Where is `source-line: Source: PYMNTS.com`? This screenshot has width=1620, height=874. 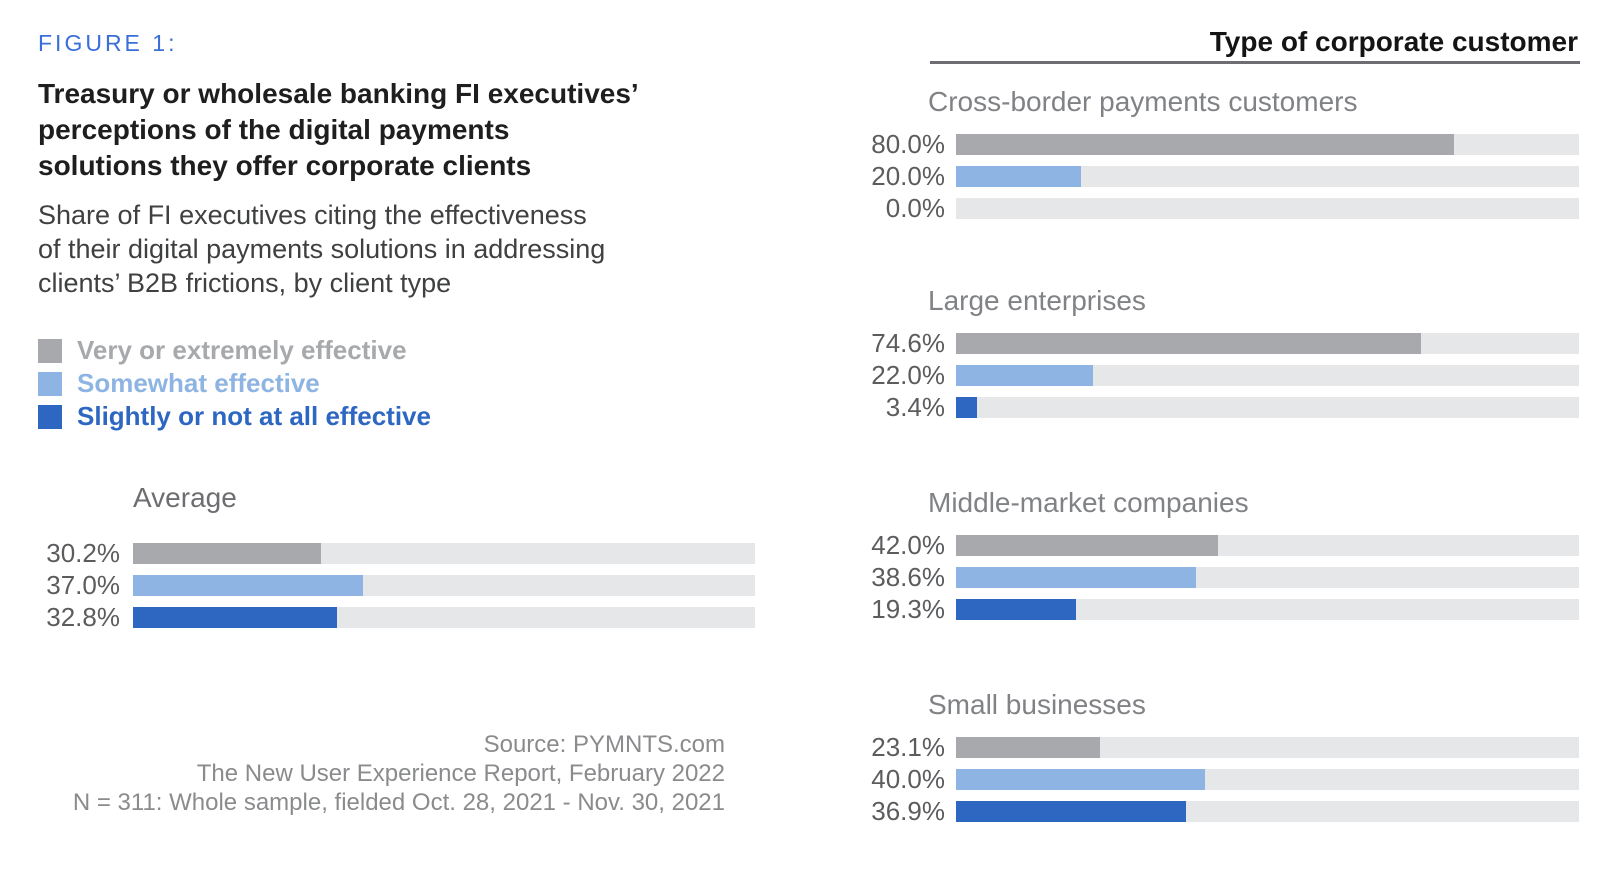 source-line: Source: PYMNTS.com is located at coordinates (604, 744).